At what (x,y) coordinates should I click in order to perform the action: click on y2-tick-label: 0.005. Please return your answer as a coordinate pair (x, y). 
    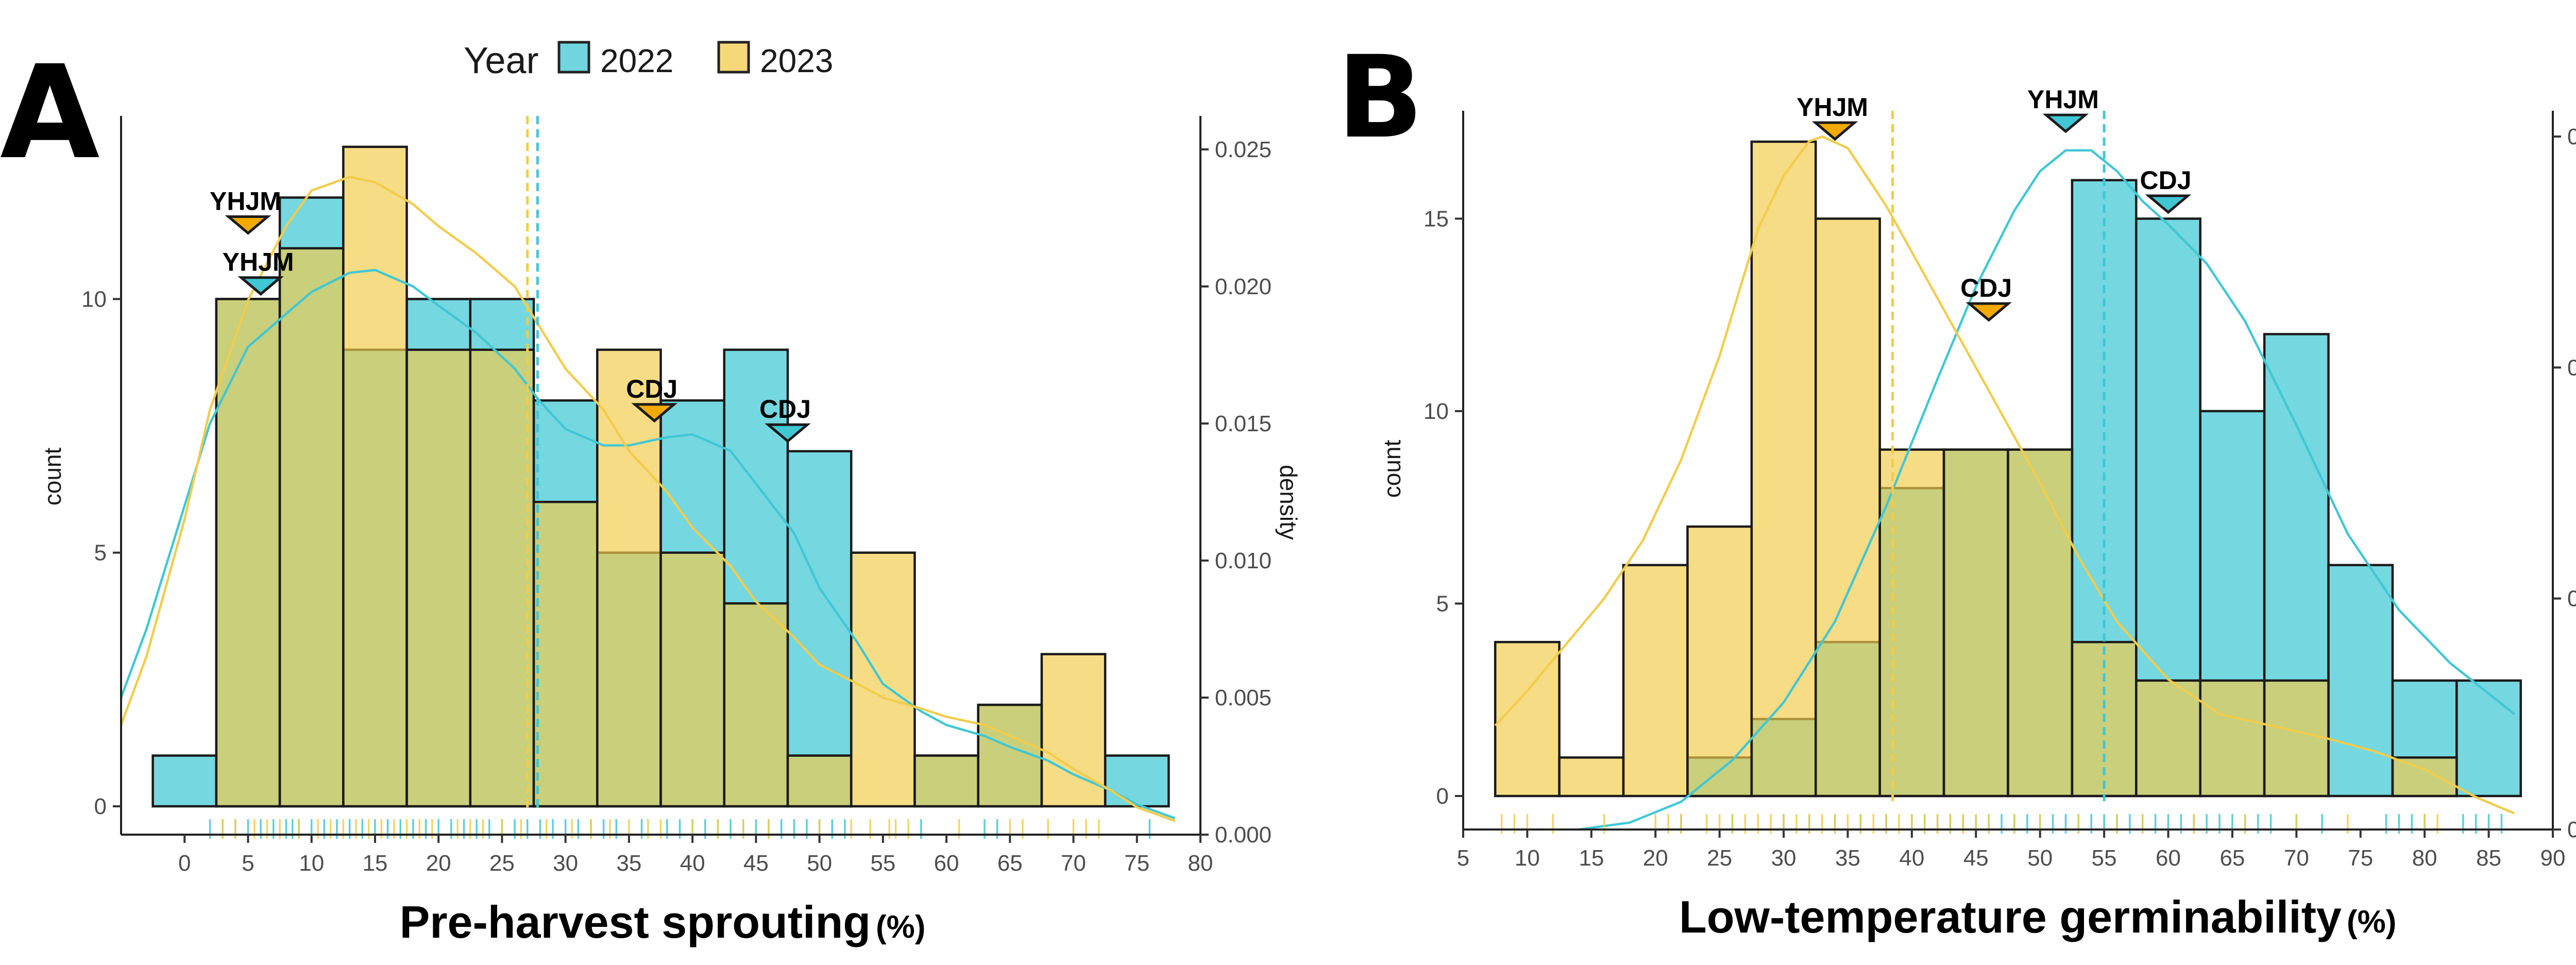
    Looking at the image, I should click on (1243, 697).